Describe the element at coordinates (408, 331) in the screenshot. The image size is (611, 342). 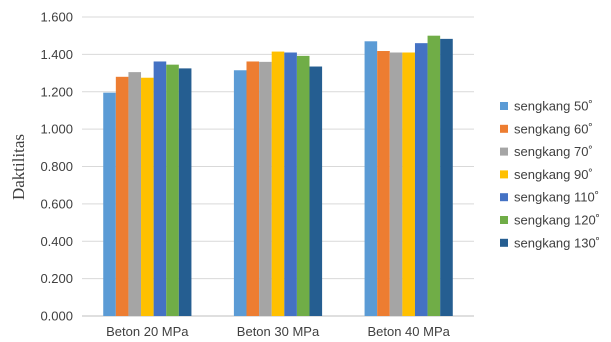
I see `x-tick-label: Beton 40 MPa` at that location.